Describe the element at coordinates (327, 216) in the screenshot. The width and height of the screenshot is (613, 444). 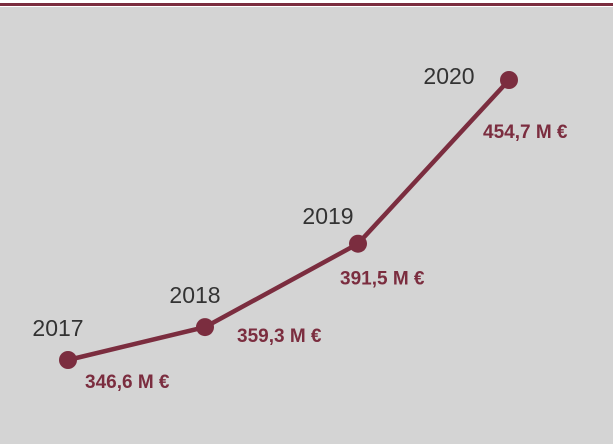
I see `year-label: 2019` at that location.